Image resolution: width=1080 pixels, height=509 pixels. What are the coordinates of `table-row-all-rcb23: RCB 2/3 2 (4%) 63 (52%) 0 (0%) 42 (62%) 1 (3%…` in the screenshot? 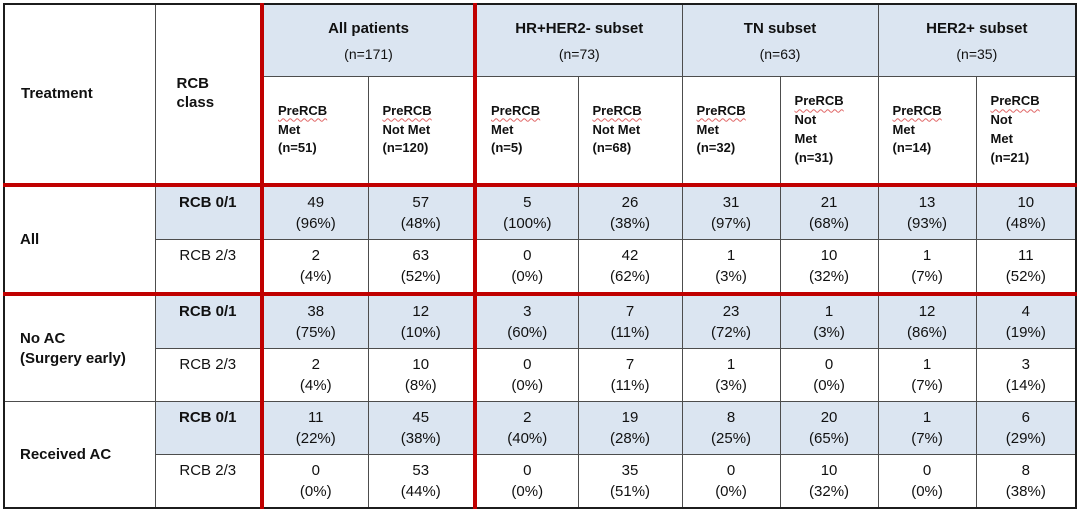 It's located at (540, 267).